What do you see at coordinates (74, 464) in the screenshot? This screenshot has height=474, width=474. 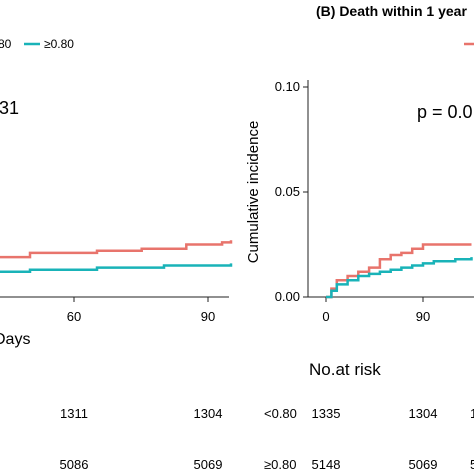 I see `panel-a-risk-high-60: 5086` at bounding box center [74, 464].